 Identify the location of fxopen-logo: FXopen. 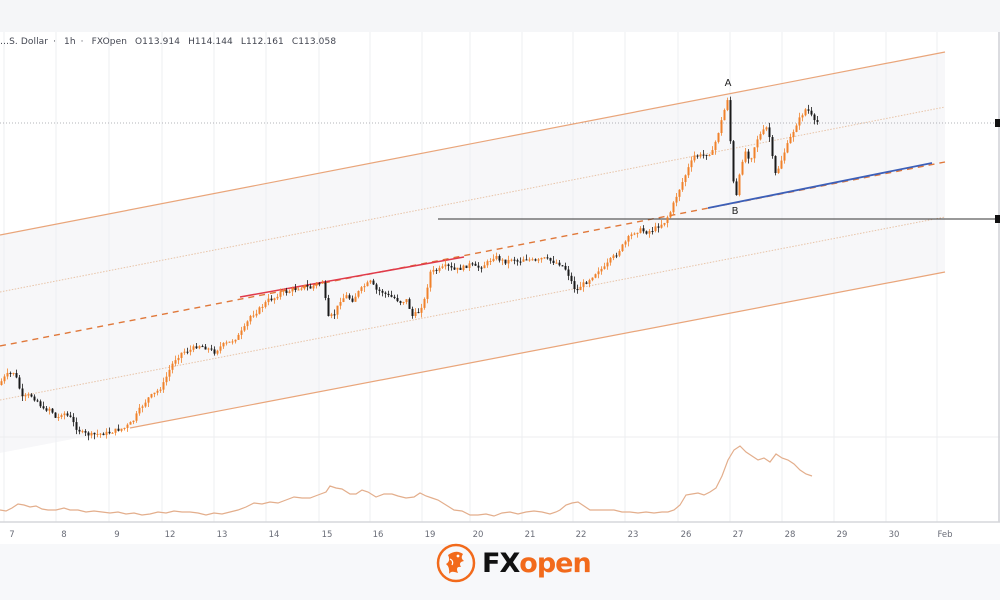
(514, 563).